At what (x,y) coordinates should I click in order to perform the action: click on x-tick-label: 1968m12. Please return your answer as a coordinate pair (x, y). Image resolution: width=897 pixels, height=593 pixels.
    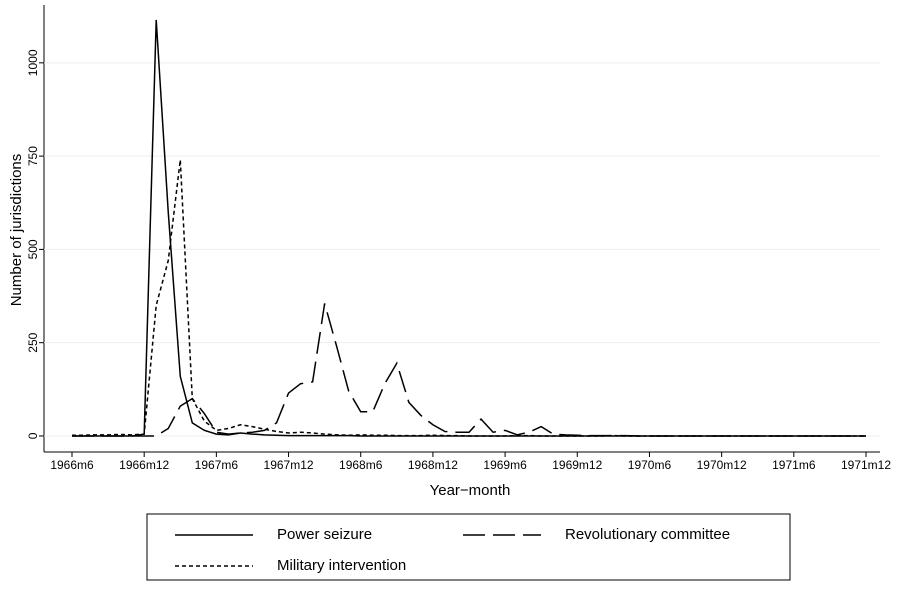
    Looking at the image, I should click on (433, 465).